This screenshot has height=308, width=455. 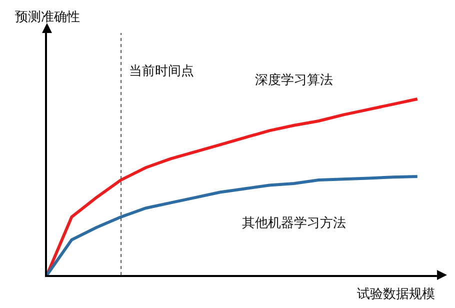 I want to click on text: 当前时间点, so click(x=161, y=71).